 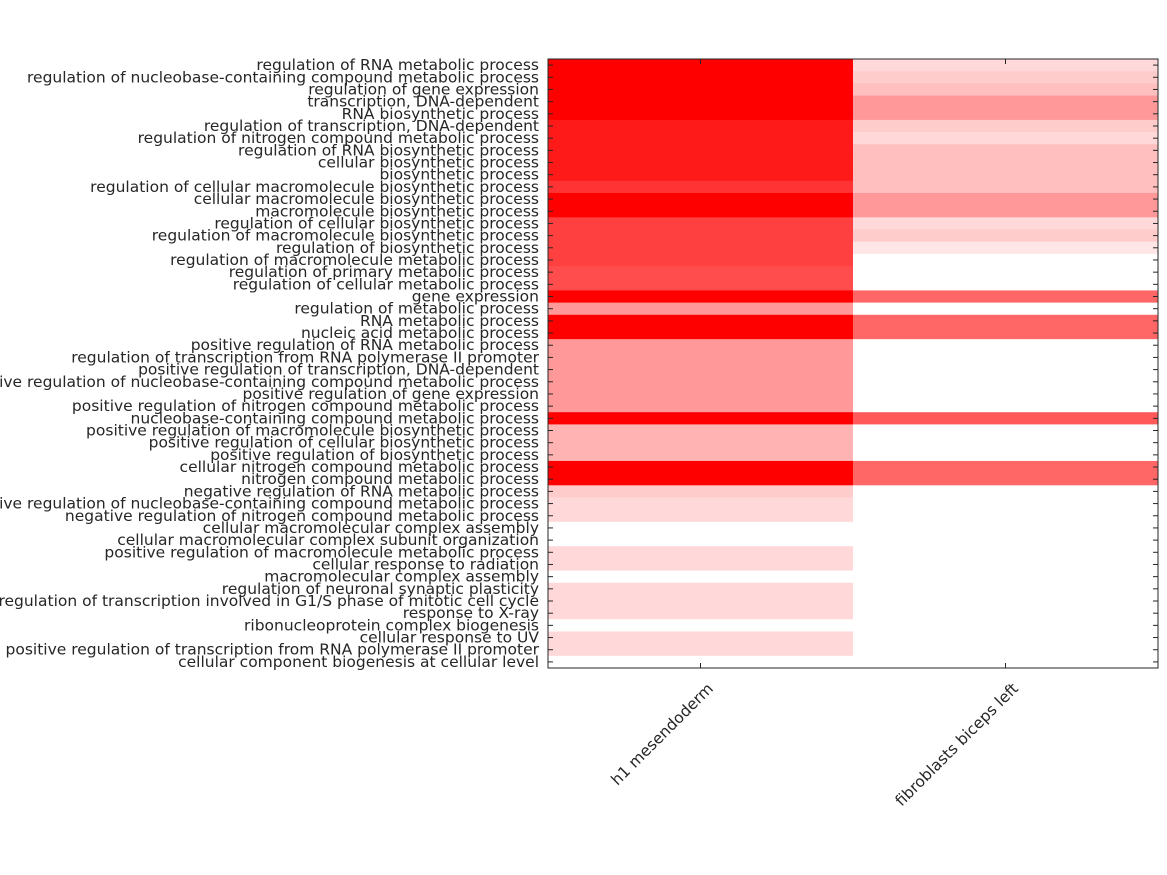 I want to click on heatmap-cell-r48-c1, so click(x=1006, y=650).